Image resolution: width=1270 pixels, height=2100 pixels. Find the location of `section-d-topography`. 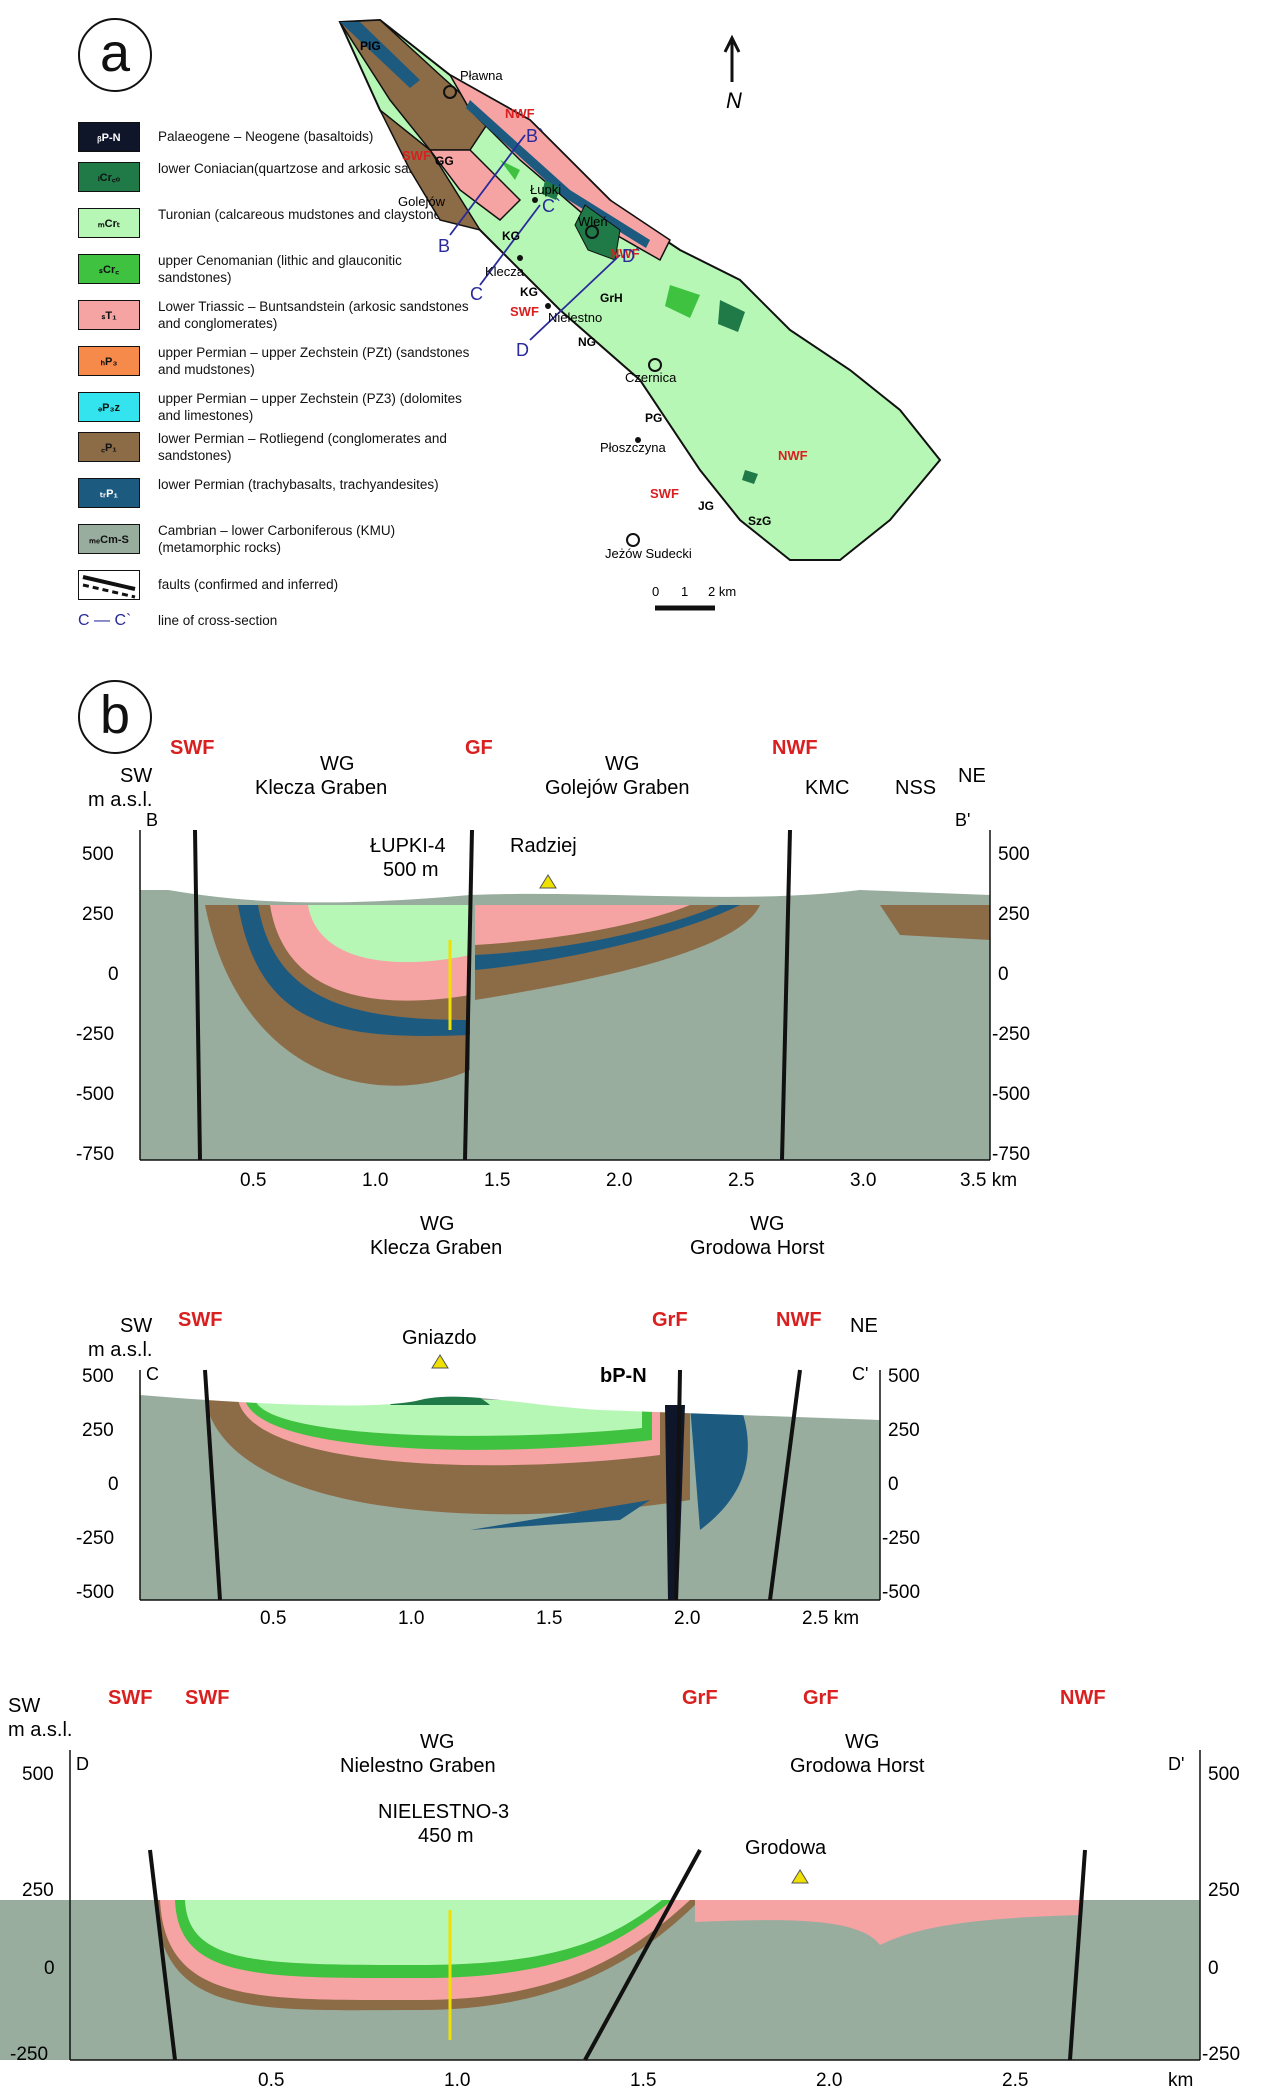

section-d-topography is located at coordinates (600, 1870).